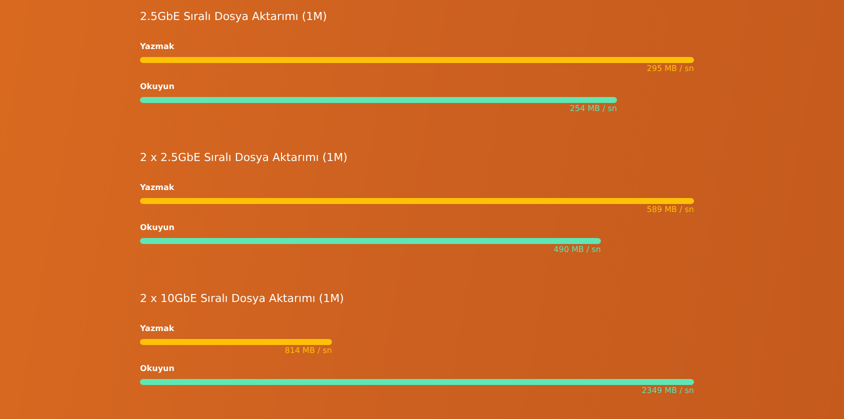 The image size is (844, 419). Describe the element at coordinates (670, 209) in the screenshot. I see `data-label: 589 MB / sn` at that location.